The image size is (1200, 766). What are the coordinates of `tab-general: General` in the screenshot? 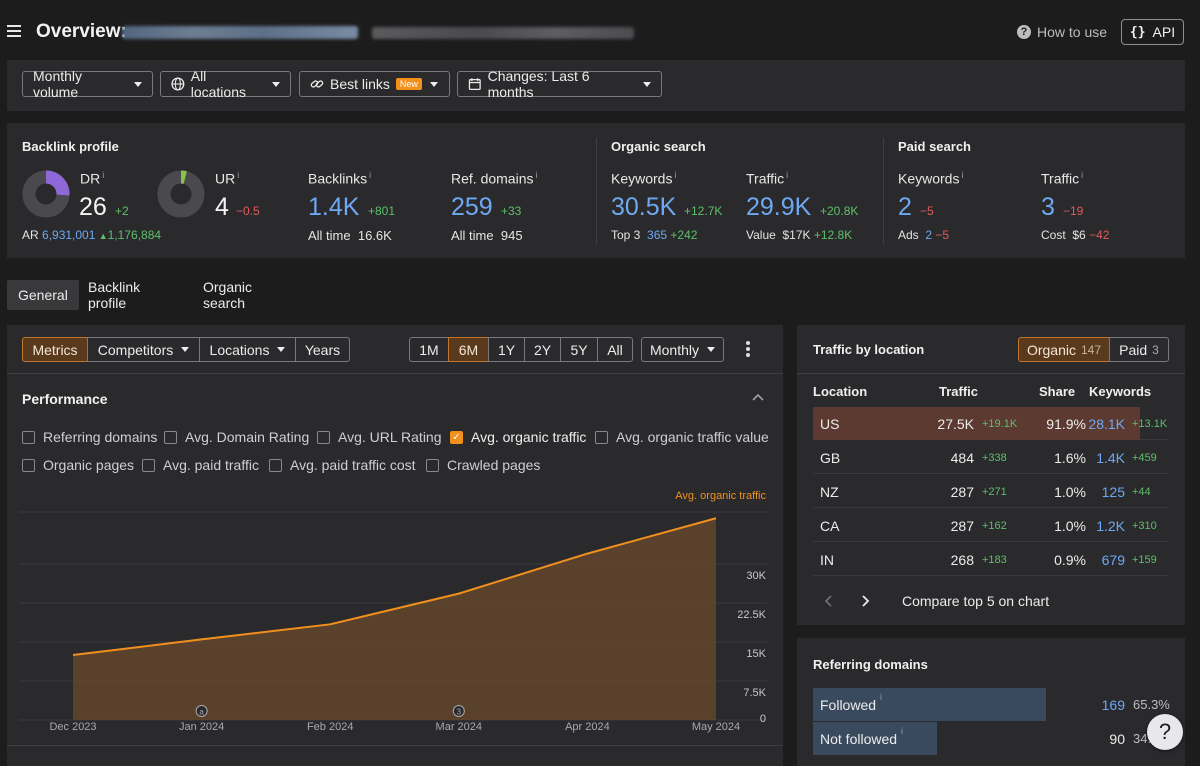 It's located at (43, 295).